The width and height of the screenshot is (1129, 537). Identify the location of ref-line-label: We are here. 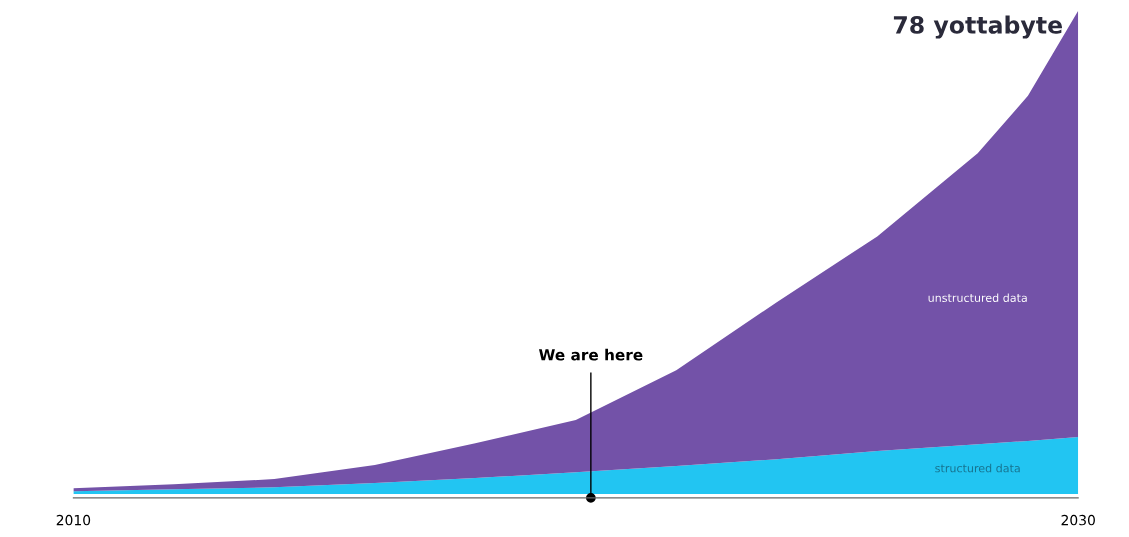
(591, 354).